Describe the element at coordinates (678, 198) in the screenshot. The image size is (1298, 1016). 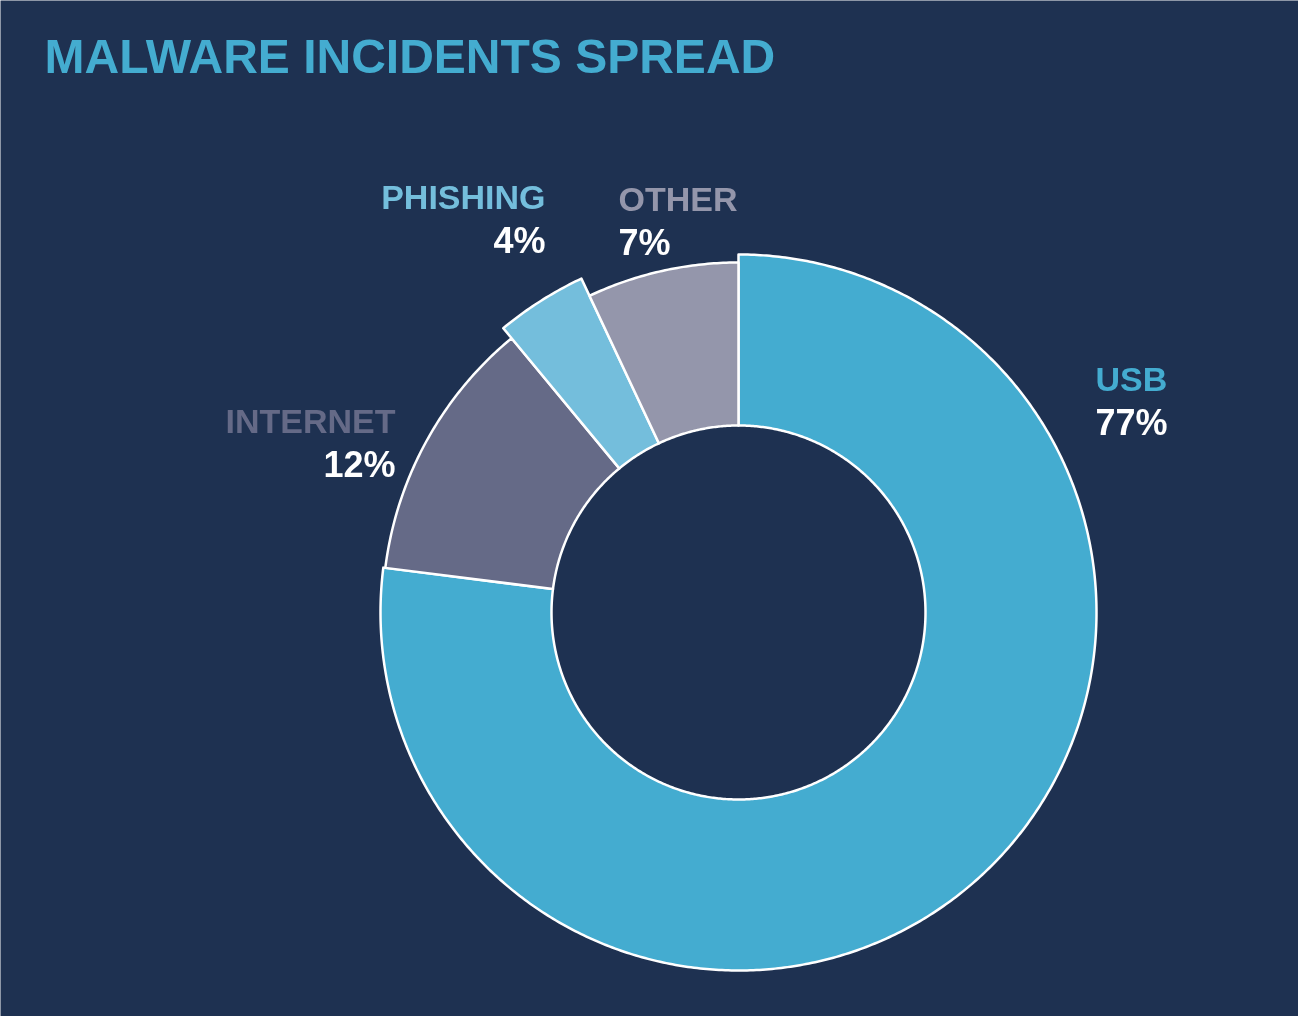
I see `slice-label: OTHER` at that location.